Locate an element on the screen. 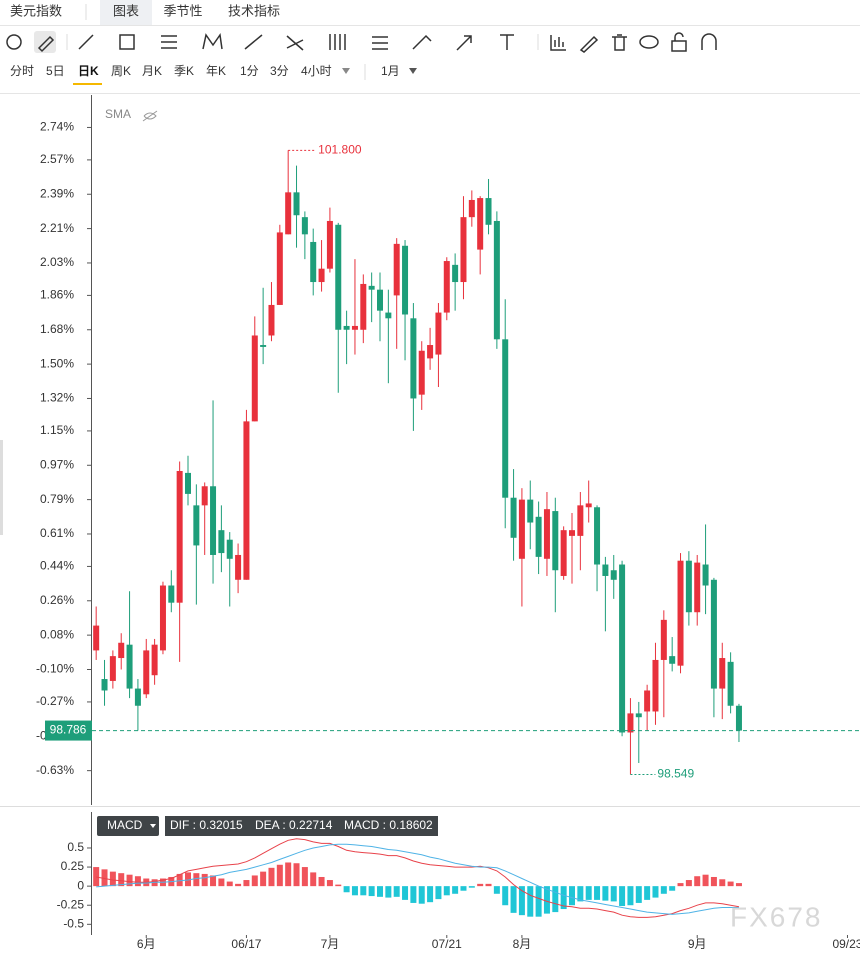  y-tick-label: 1.50% is located at coordinates (57, 363).